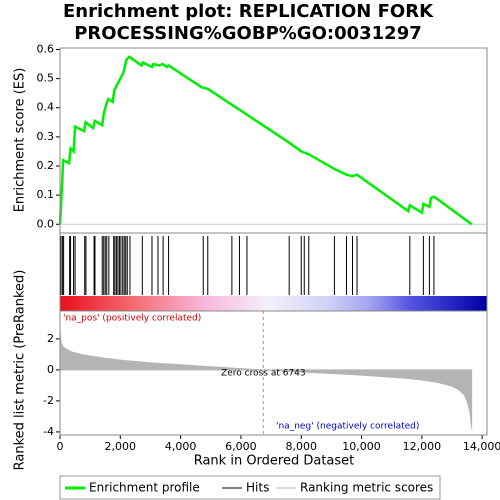 The width and height of the screenshot is (500, 500). Describe the element at coordinates (48, 400) in the screenshot. I see `y-tick-label: -2` at that location.